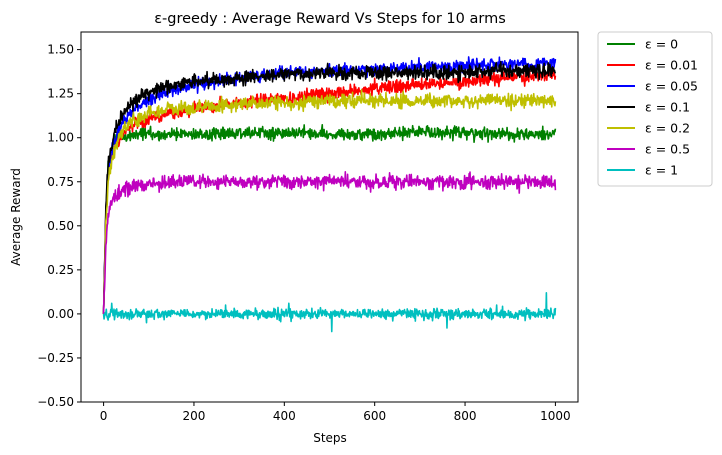 The height and width of the screenshot is (455, 722). What do you see at coordinates (60, 50) in the screenshot?
I see `y-tick-label: 1.50` at bounding box center [60, 50].